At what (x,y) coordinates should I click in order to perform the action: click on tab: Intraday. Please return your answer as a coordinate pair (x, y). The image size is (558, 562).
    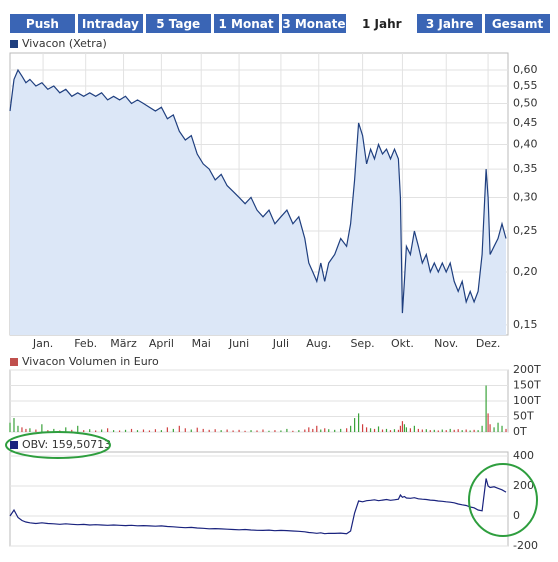
    Looking at the image, I should click on (110, 23).